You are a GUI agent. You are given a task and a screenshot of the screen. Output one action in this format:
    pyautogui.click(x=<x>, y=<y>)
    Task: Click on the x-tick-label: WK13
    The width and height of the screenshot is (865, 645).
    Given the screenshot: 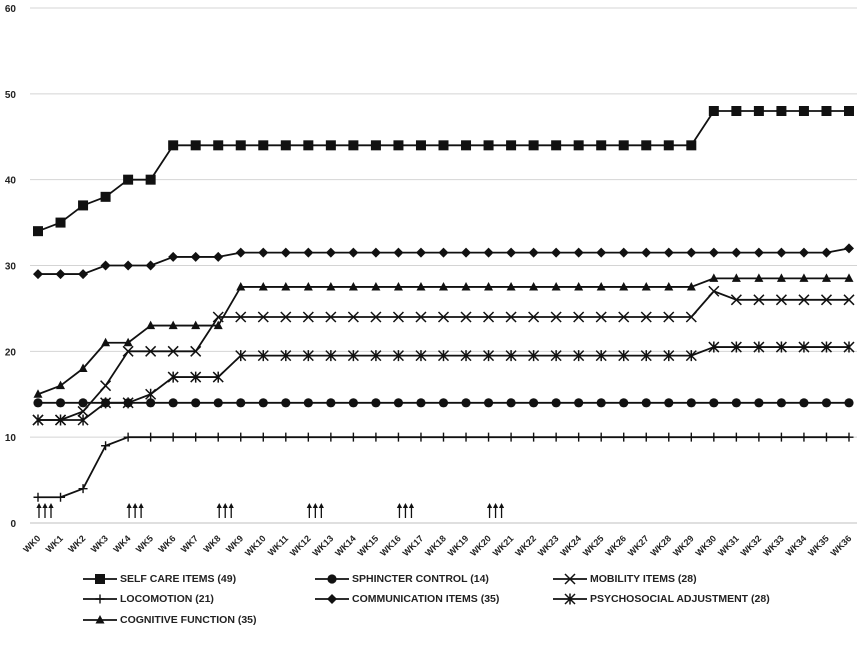 What is the action you would take?
    pyautogui.click(x=323, y=545)
    